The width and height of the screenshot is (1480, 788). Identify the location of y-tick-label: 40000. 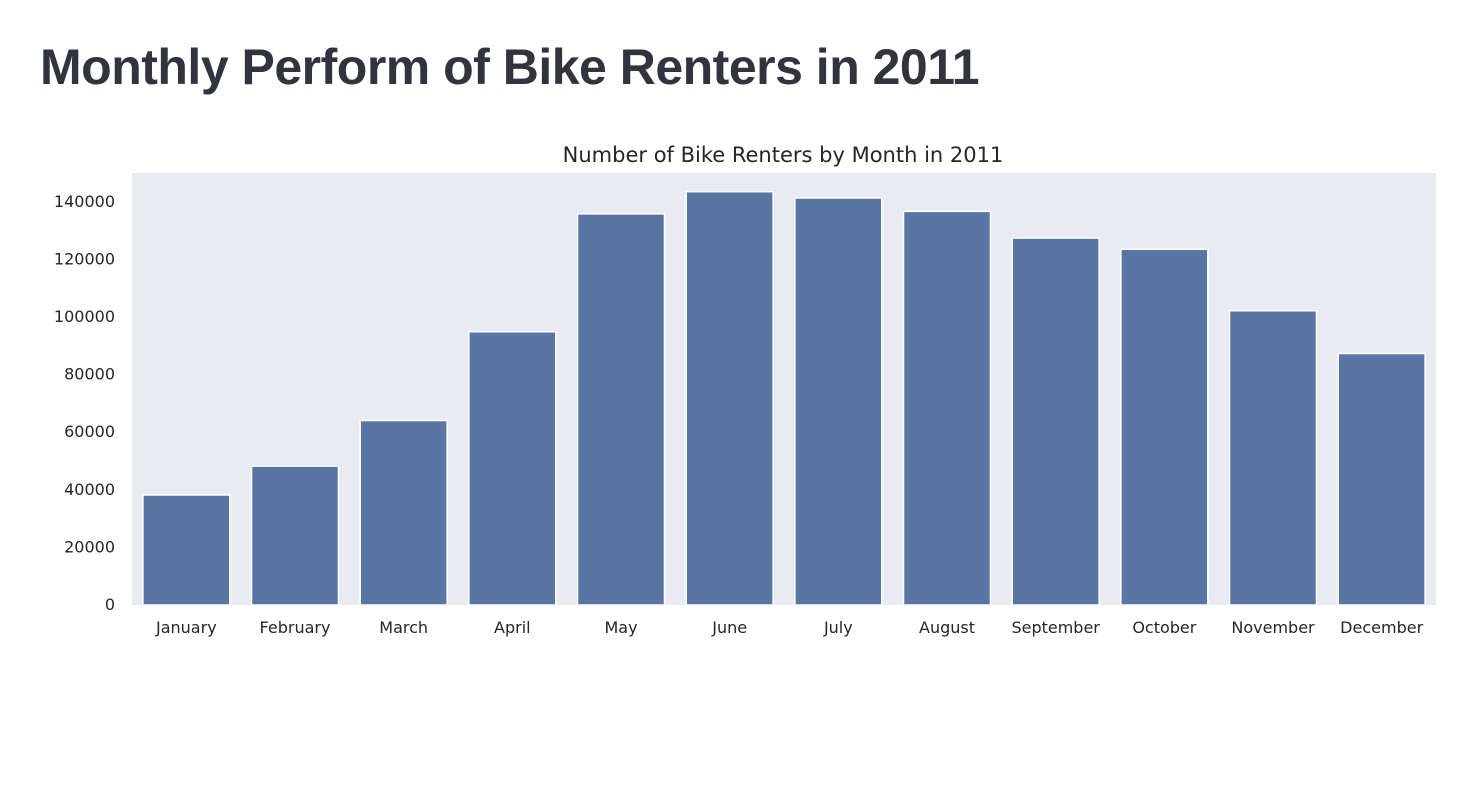
(89, 489).